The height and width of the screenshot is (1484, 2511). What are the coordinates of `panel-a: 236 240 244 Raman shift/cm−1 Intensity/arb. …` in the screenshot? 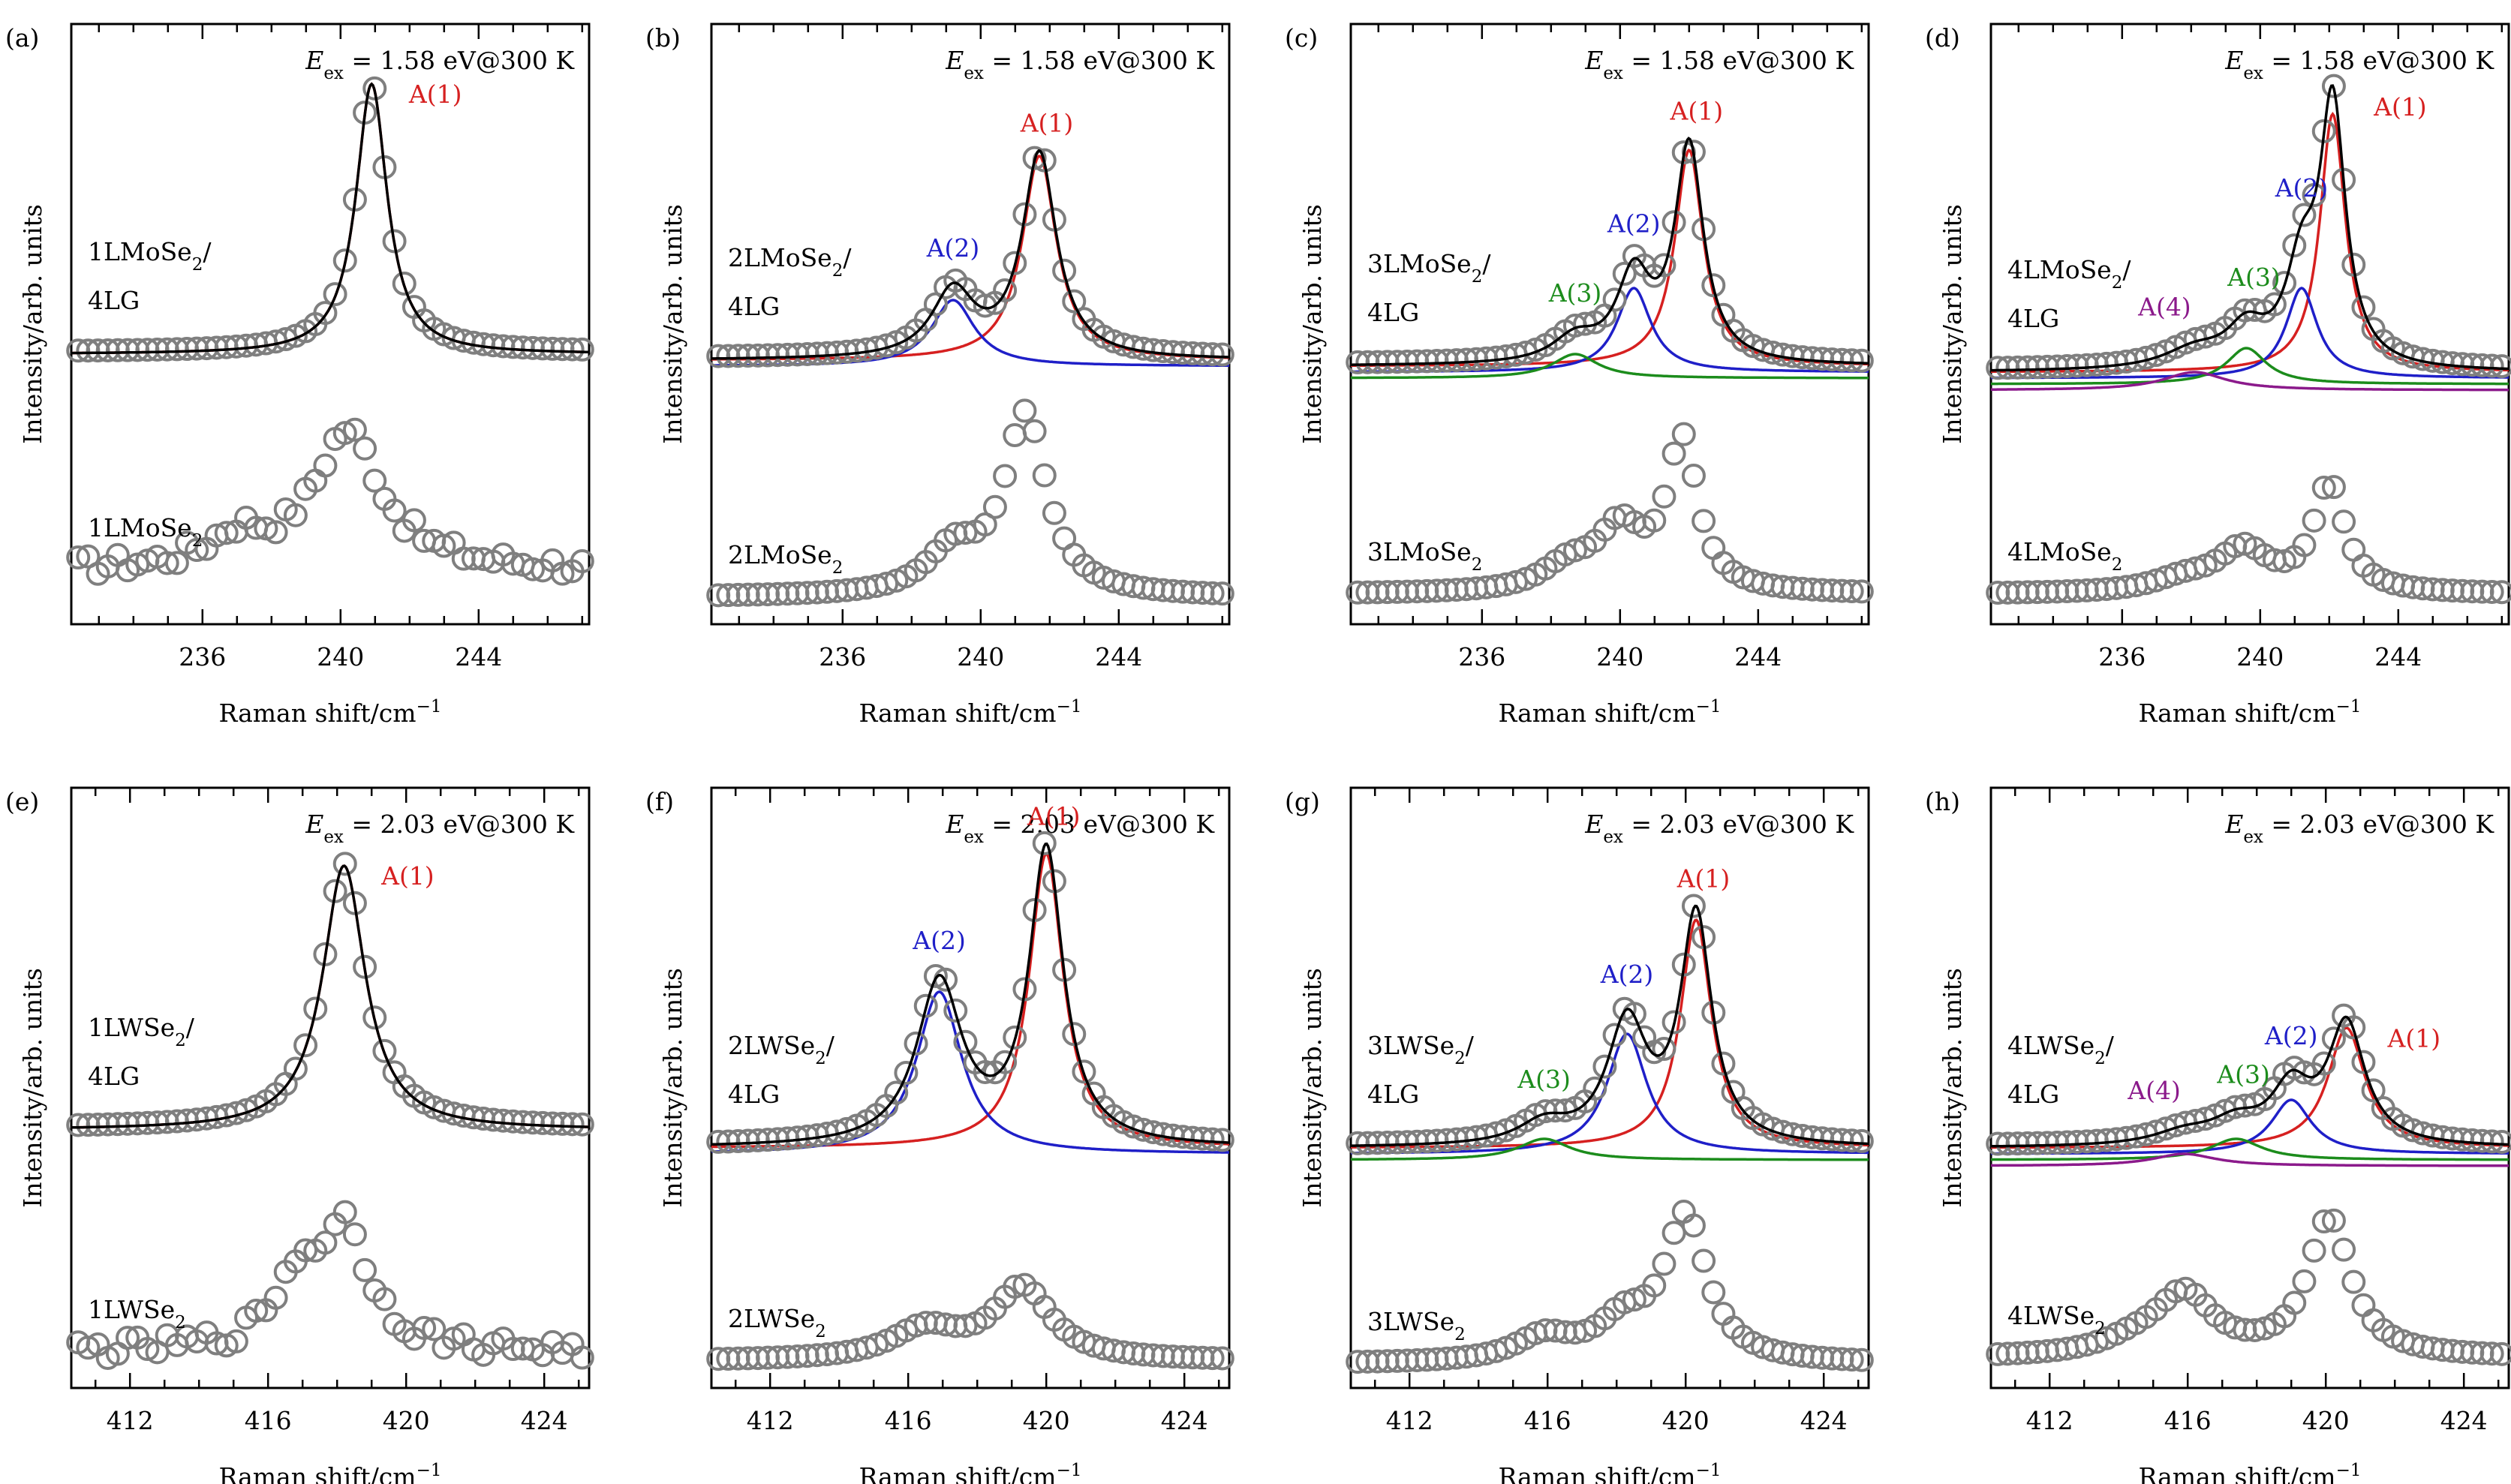 It's located at (299, 375).